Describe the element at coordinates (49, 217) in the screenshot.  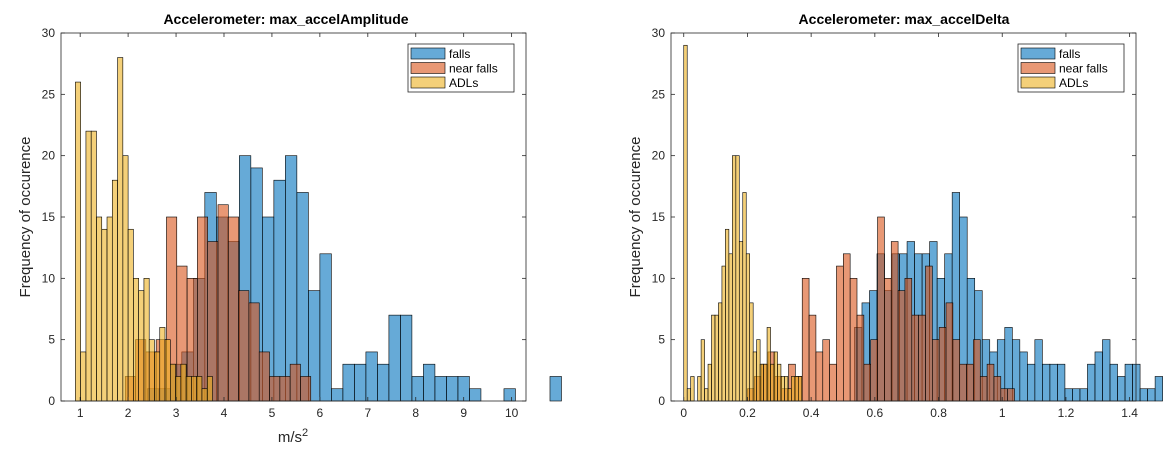
I see `y-tick-label: 15` at that location.